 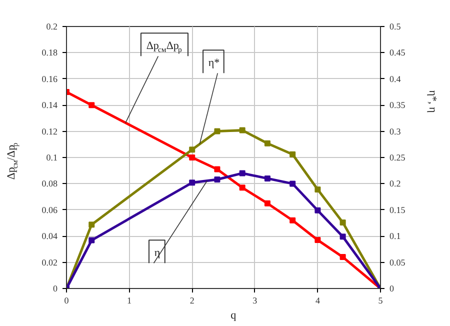 I want to click on y2-axis-title: η*, η, so click(x=432, y=101).